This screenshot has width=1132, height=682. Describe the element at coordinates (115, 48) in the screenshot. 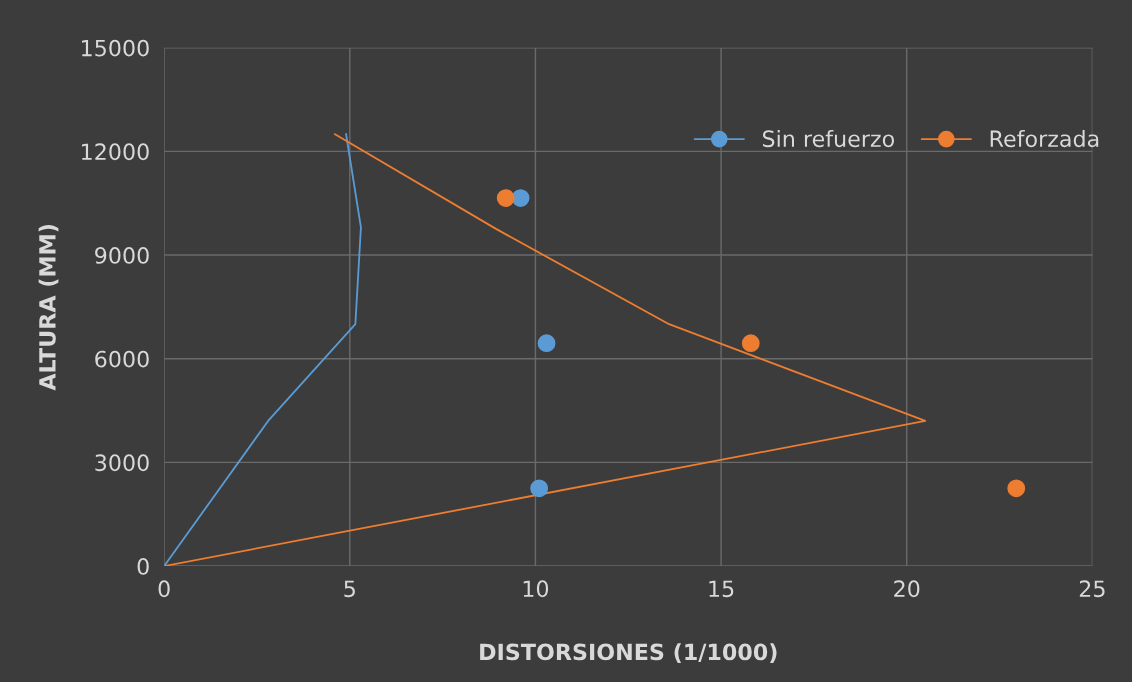

I see `y-tick-label: 15000` at that location.